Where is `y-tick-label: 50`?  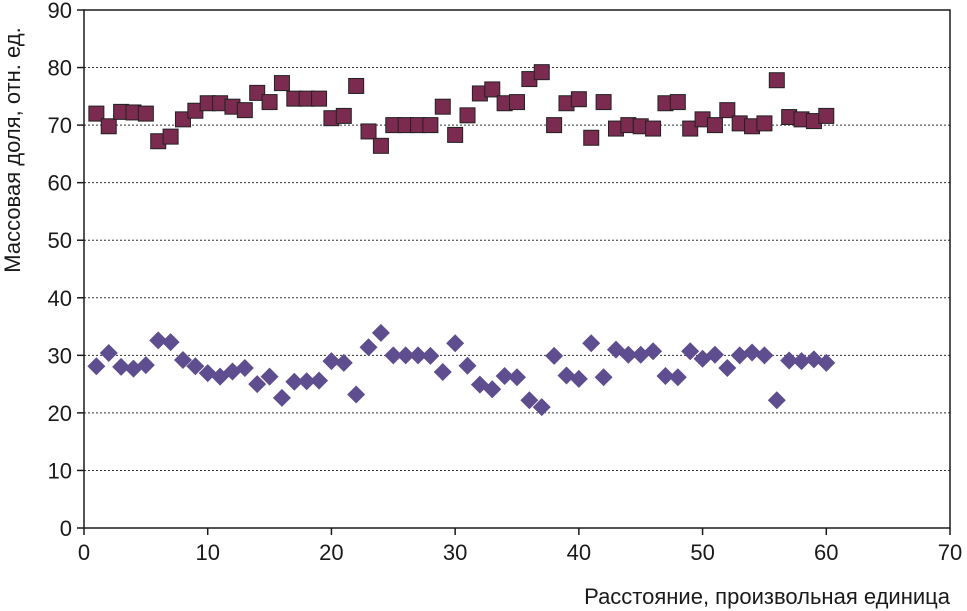
y-tick-label: 50 is located at coordinates (60, 240).